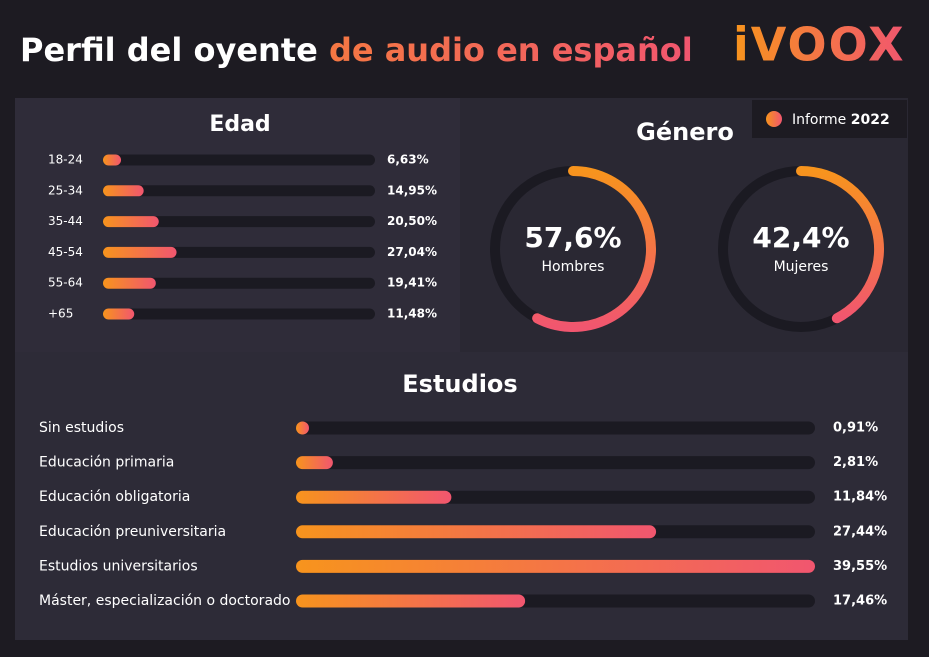 The image size is (929, 657). I want to click on value-label: 6,63%, so click(408, 160).